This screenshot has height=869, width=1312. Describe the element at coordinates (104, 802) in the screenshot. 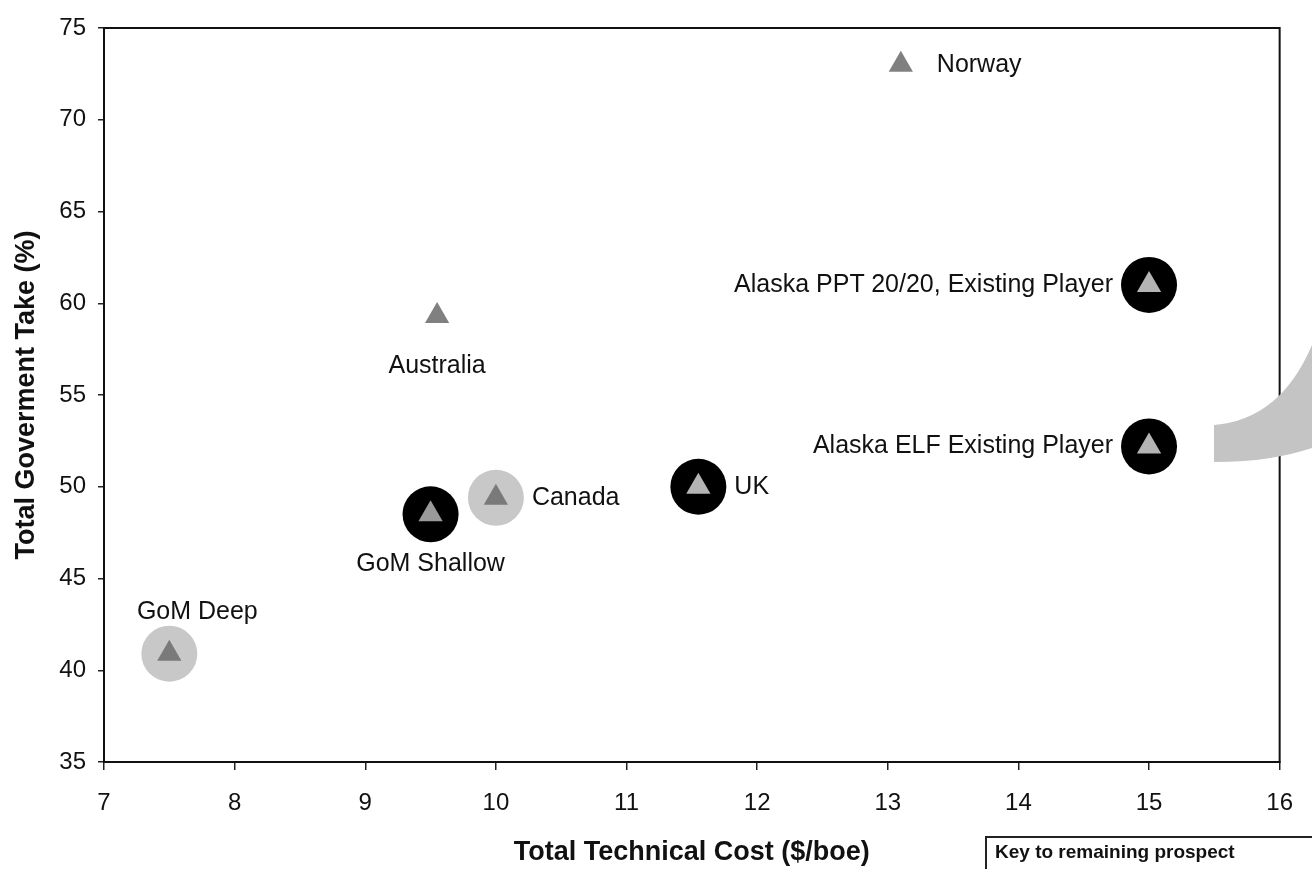

I see `x-tick-label: 7` at that location.